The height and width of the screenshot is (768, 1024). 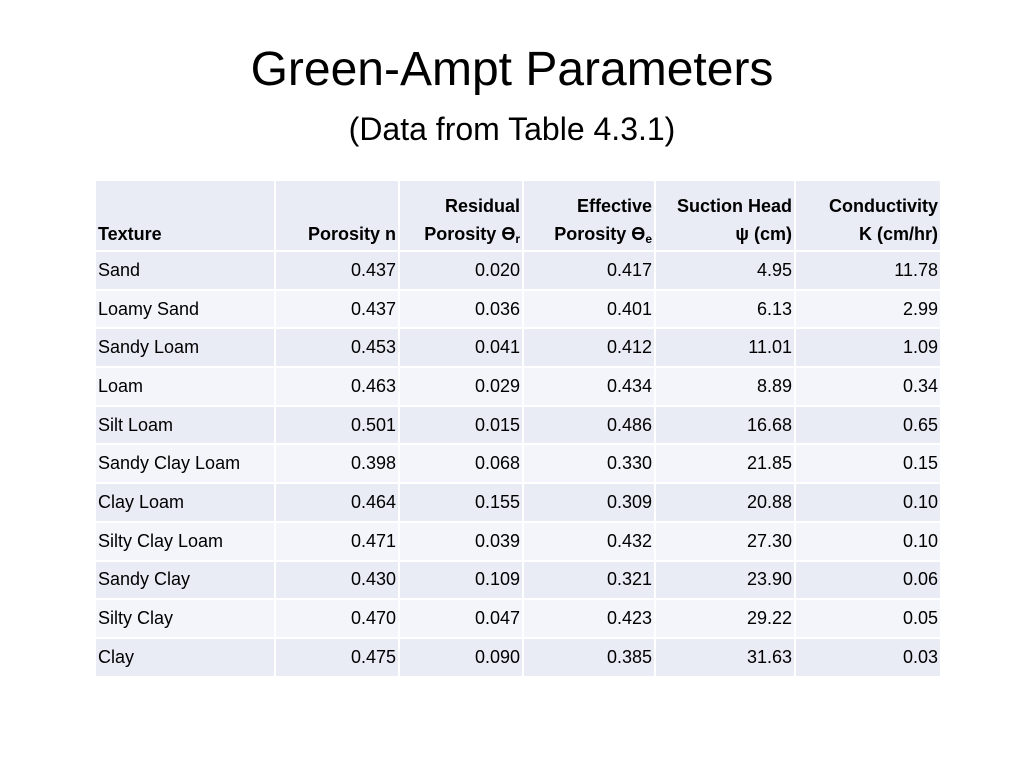 What do you see at coordinates (461, 425) in the screenshot?
I see `cell-residual: 0.015` at bounding box center [461, 425].